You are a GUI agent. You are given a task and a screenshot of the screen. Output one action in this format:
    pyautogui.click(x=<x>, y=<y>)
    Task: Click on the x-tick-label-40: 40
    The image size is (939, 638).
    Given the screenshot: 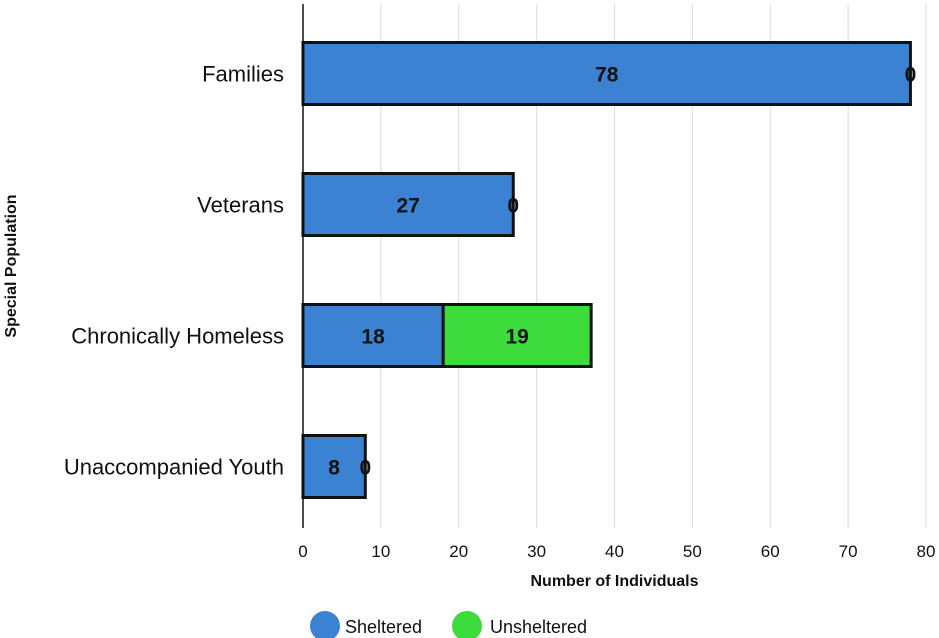 What is the action you would take?
    pyautogui.click(x=614, y=551)
    